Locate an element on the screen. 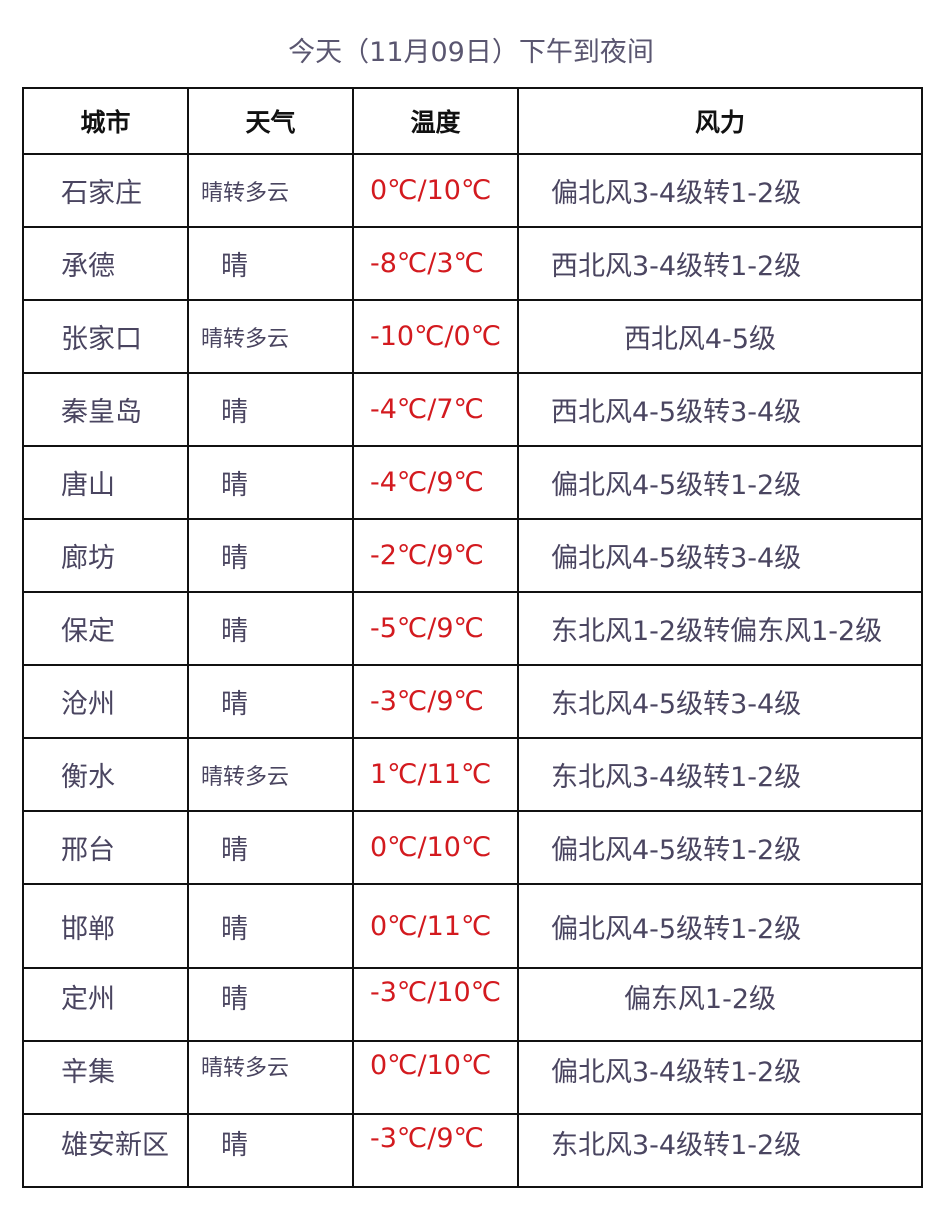 The image size is (942, 1218). wind-cell: 偏东风1-2级 is located at coordinates (720, 1004).